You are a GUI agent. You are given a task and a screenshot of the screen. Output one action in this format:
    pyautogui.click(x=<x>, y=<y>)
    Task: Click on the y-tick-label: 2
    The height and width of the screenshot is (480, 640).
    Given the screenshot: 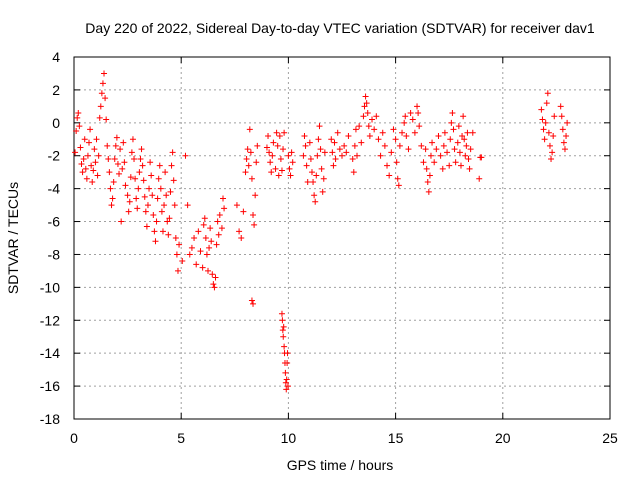 What is the action you would take?
    pyautogui.click(x=56, y=90)
    